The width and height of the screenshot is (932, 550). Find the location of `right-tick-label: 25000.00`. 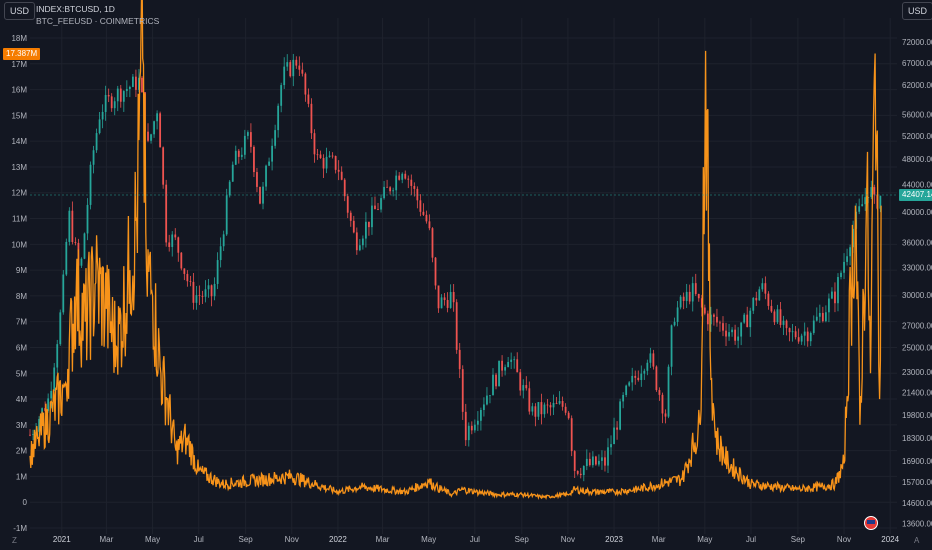

right-tick-label: 25000.00 is located at coordinates (917, 348).